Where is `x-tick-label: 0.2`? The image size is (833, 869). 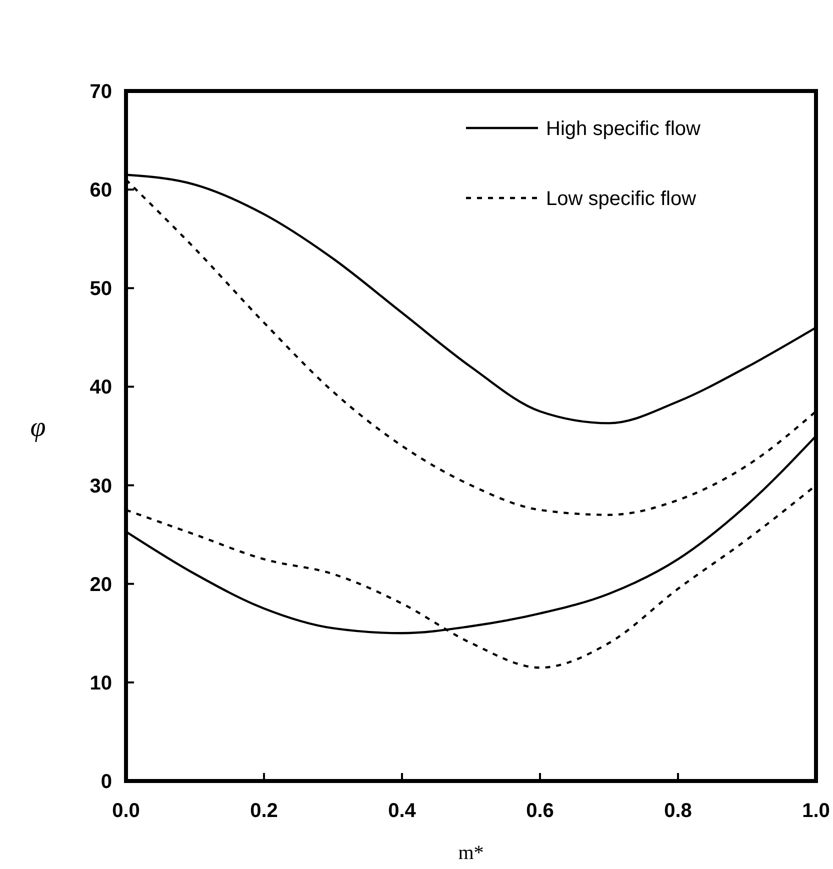
x-tick-label: 0.2 is located at coordinates (264, 811).